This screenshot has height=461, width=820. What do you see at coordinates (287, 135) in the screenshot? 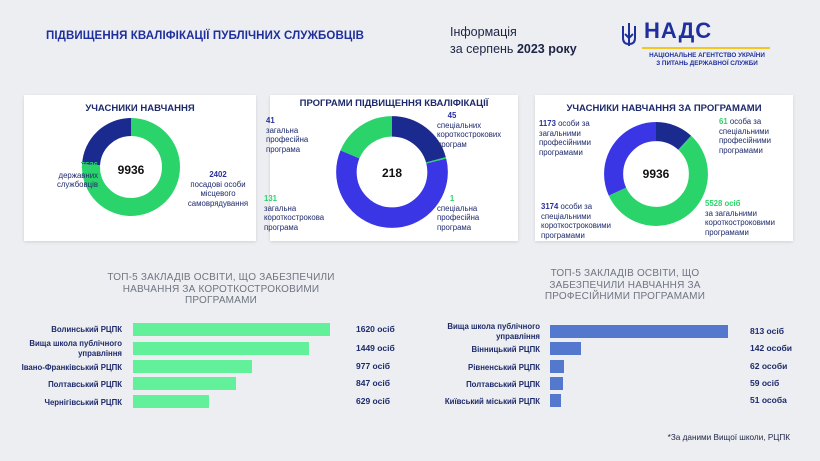
I see `slice-label-general-professional: 41 загальна професійна програма` at bounding box center [287, 135].